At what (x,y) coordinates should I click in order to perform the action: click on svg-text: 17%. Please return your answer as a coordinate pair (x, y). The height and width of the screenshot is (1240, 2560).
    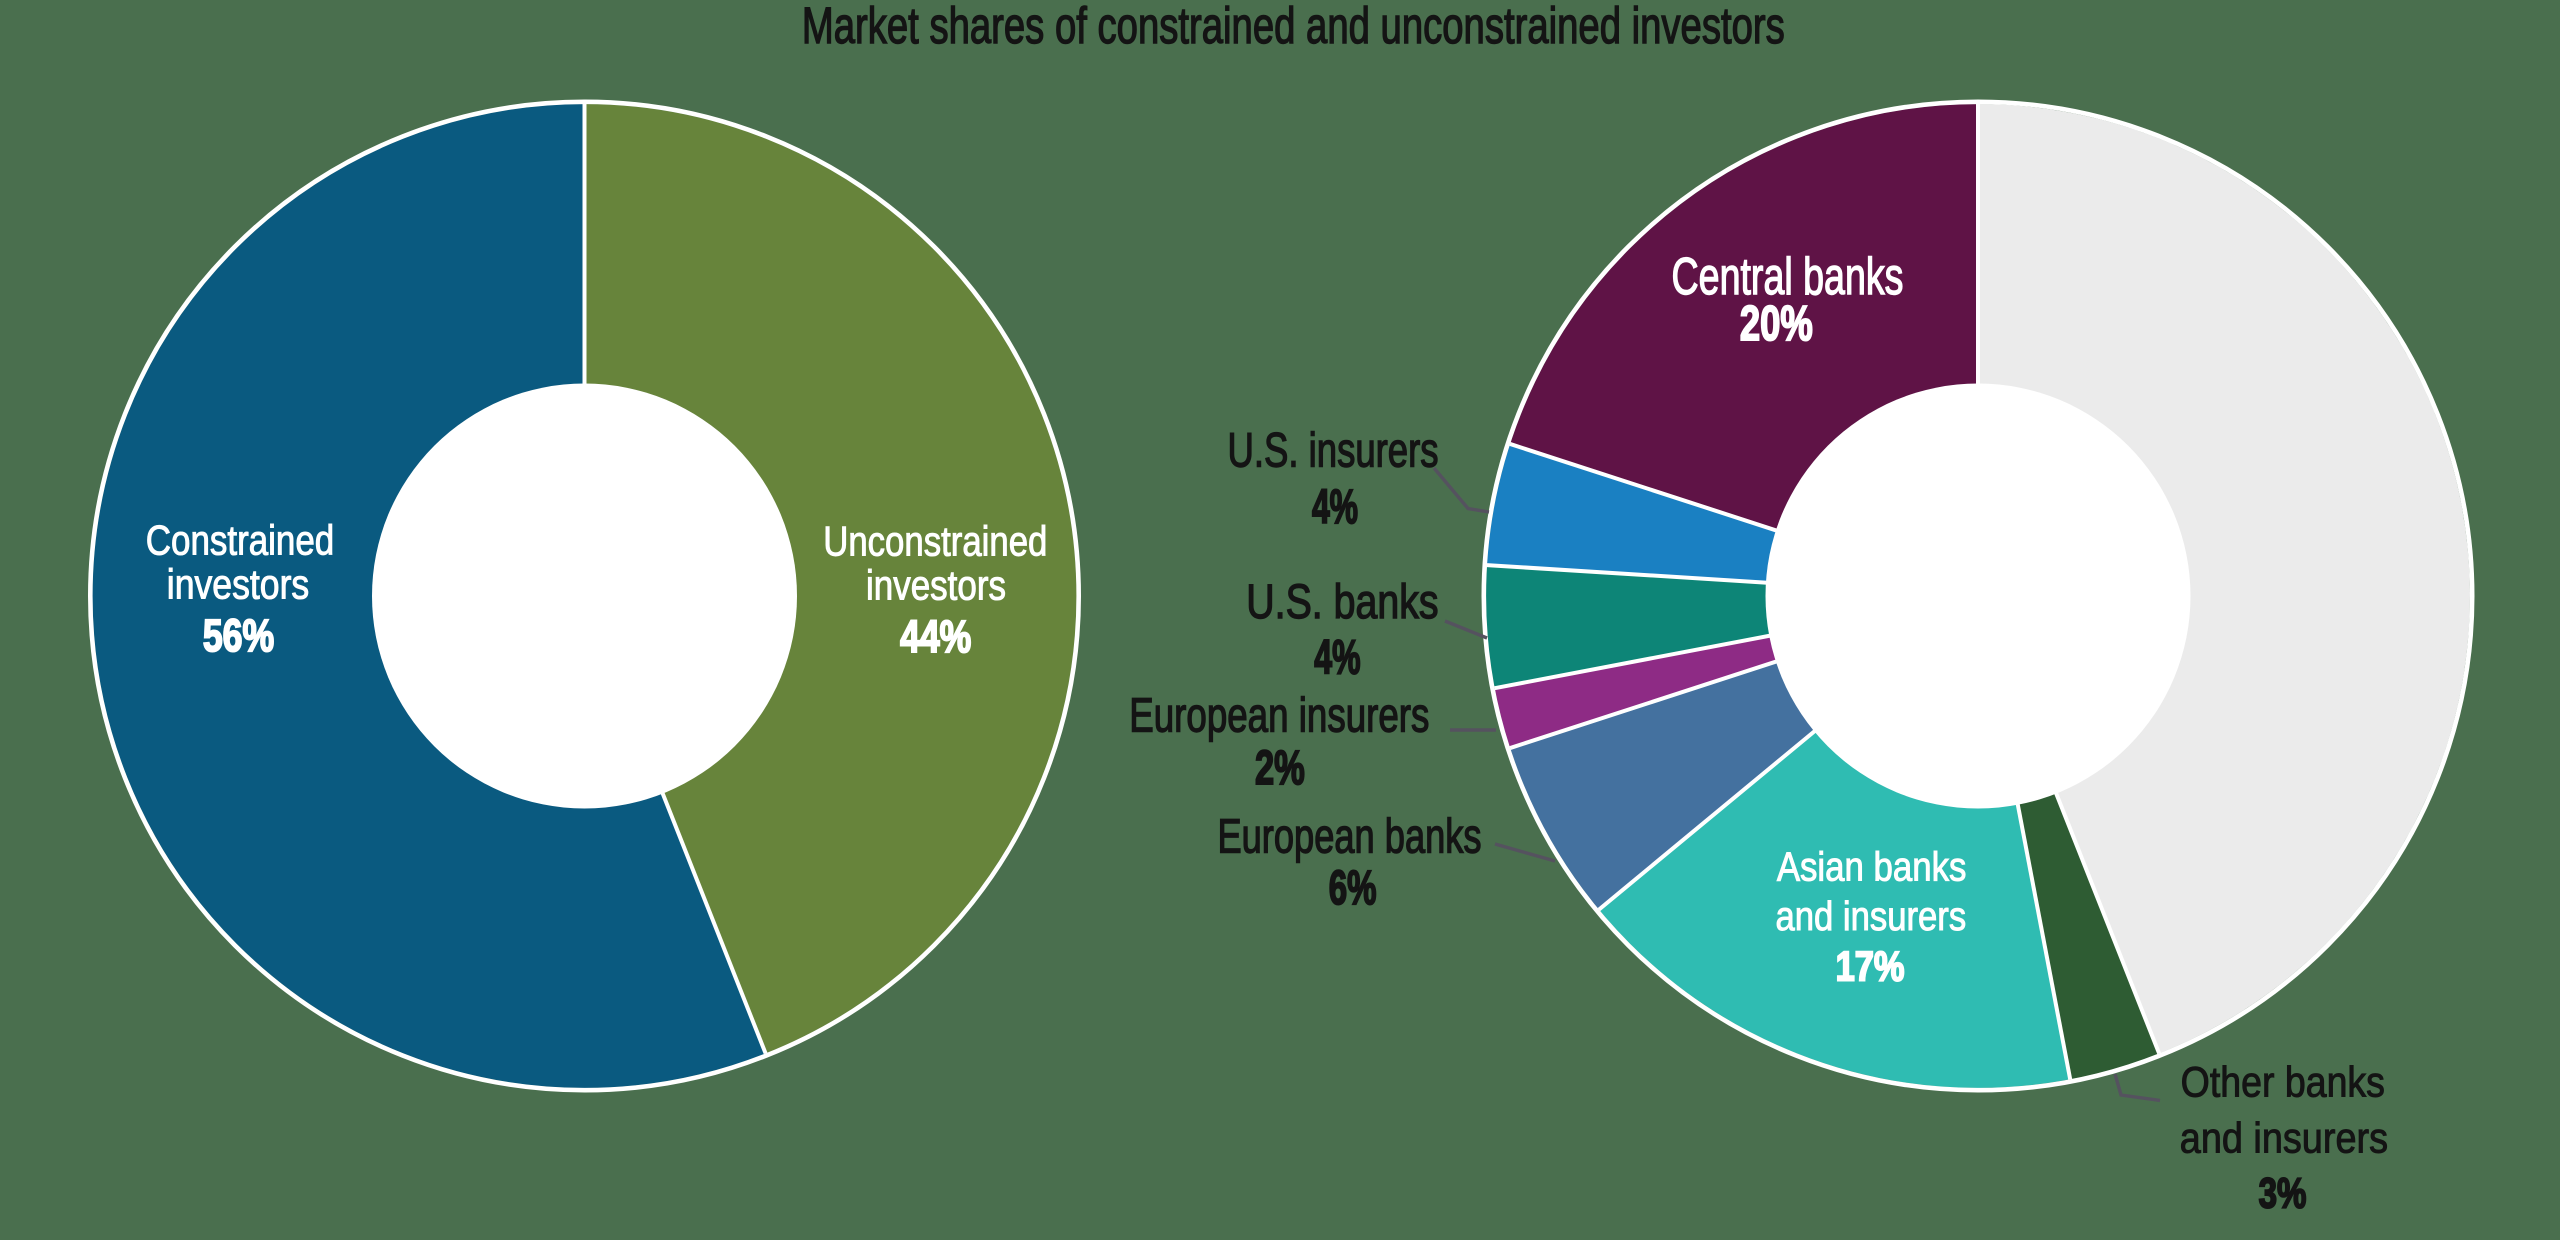
    Looking at the image, I should click on (1870, 966).